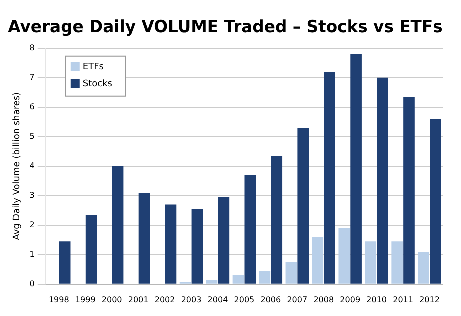  Describe the element at coordinates (165, 299) in the screenshot. I see `x-tick-label: 2002` at that location.